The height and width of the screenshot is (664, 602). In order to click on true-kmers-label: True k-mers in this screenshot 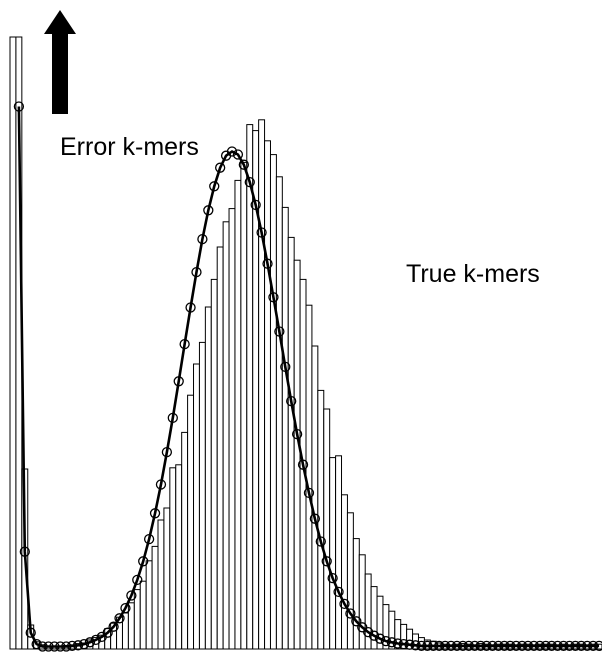, I will do `click(473, 274)`.